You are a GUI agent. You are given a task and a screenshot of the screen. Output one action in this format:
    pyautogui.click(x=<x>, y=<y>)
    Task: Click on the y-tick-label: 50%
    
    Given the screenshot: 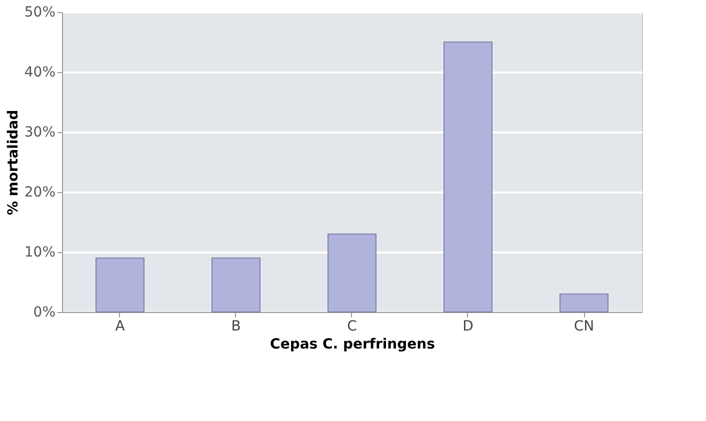 What is the action you would take?
    pyautogui.click(x=40, y=12)
    